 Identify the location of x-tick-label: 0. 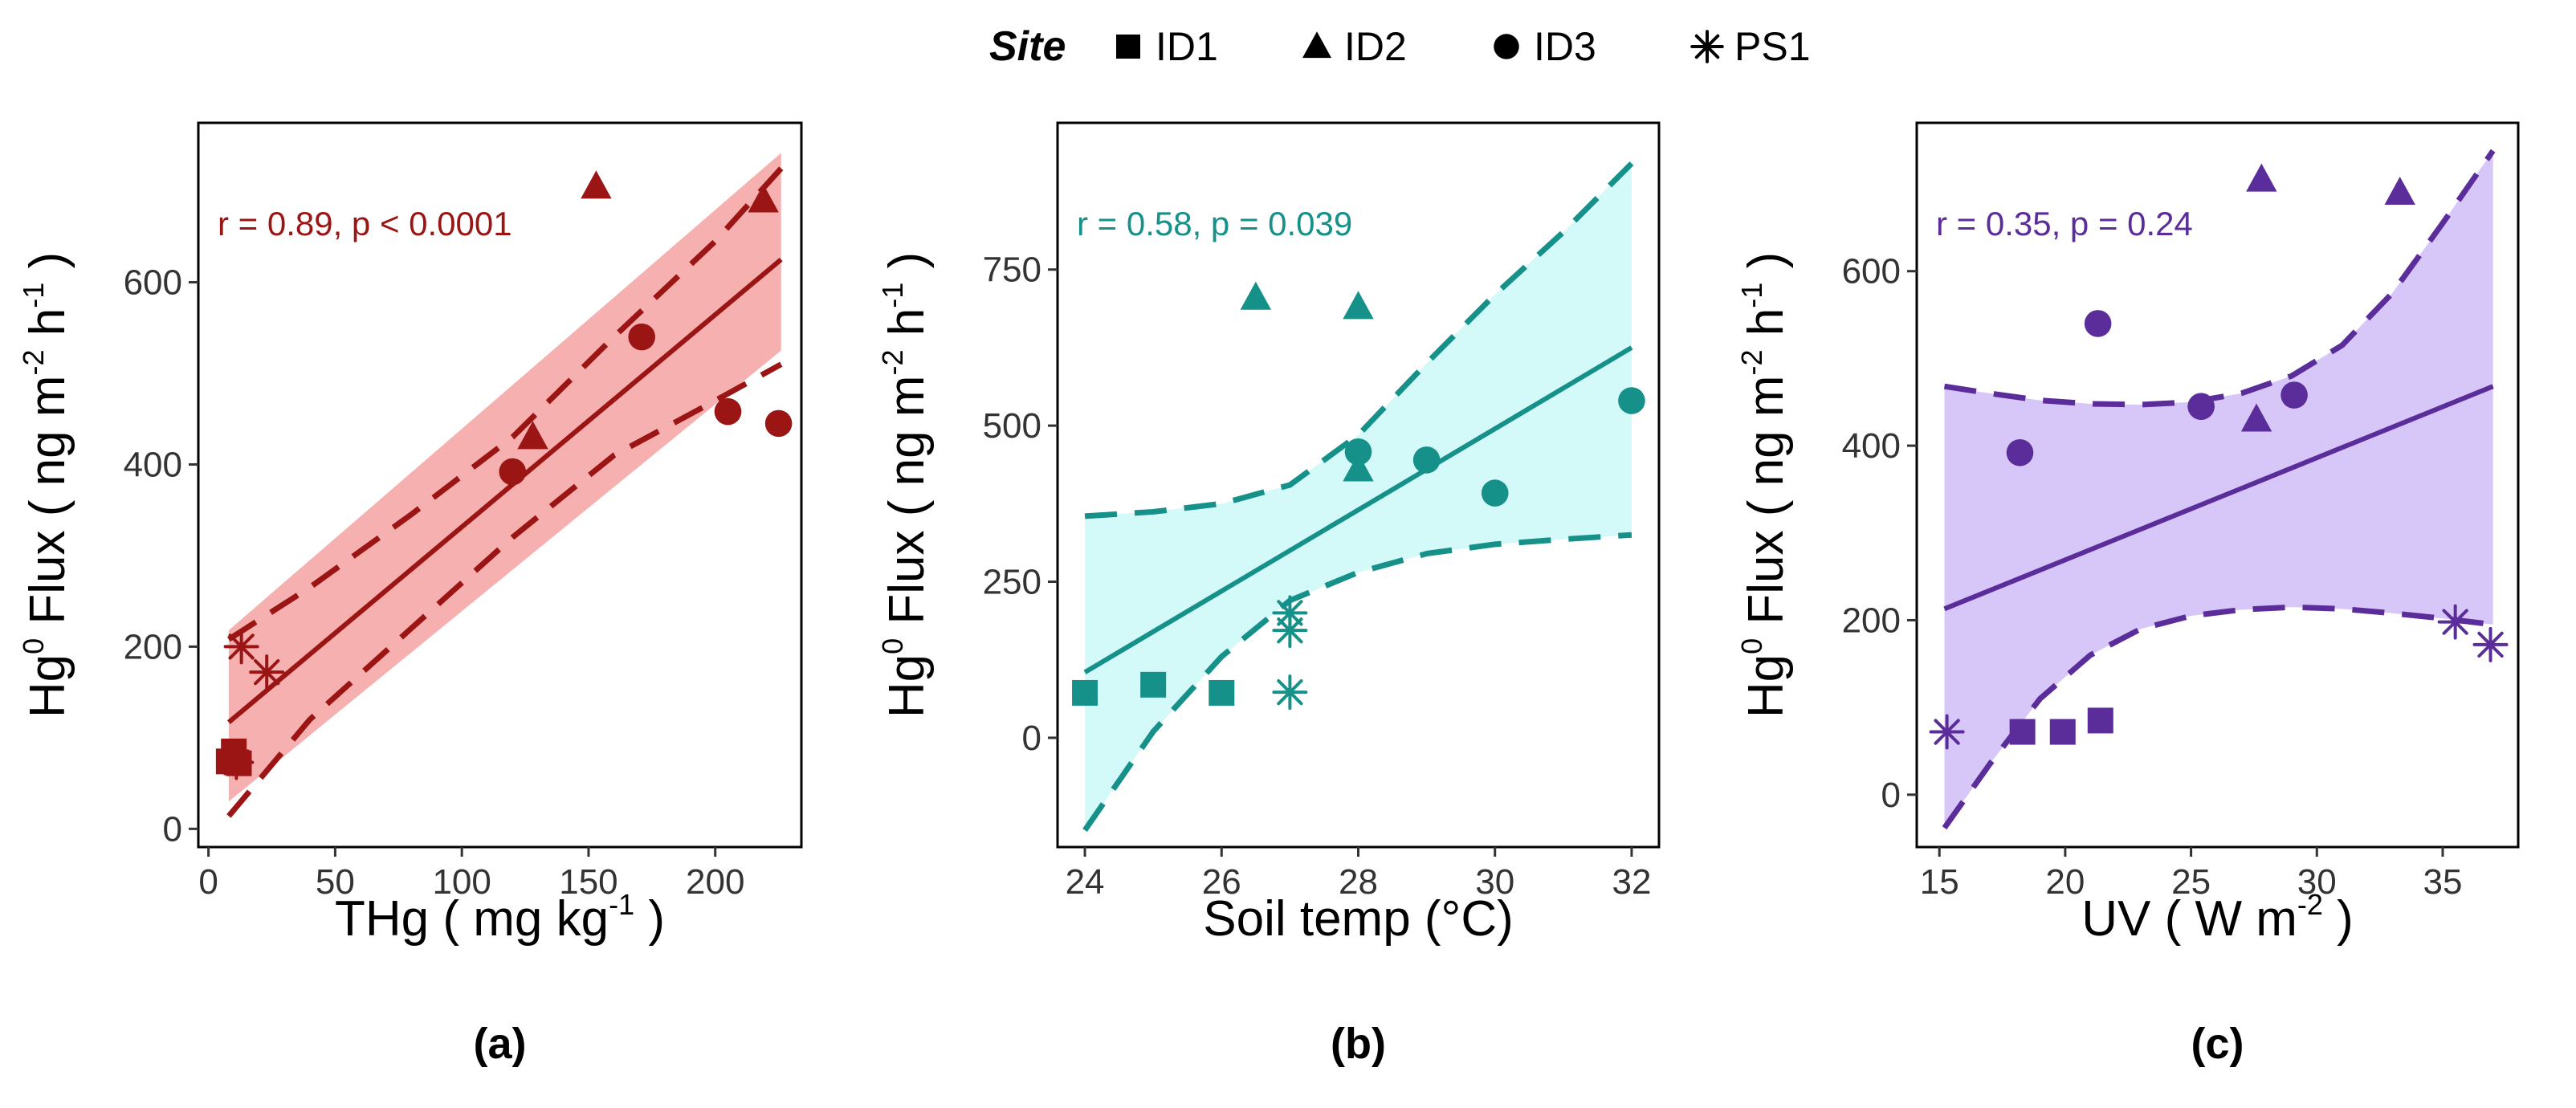
(208, 882).